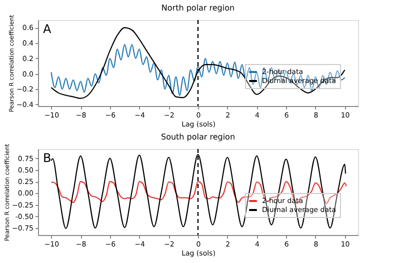  I want to click on annotation: A, so click(47, 29).